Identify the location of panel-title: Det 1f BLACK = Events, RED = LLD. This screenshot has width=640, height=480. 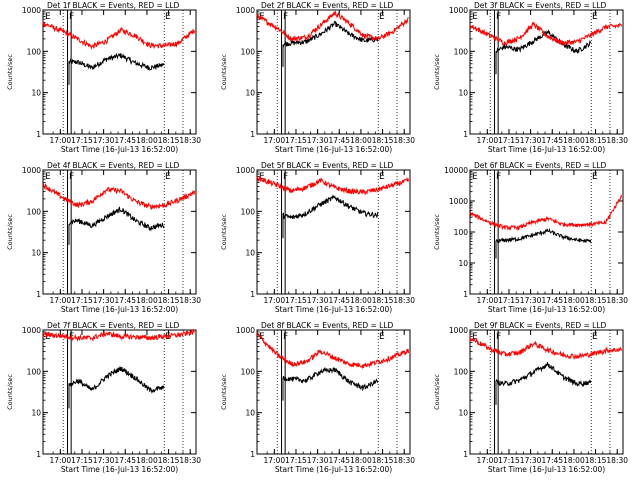
(113, 5).